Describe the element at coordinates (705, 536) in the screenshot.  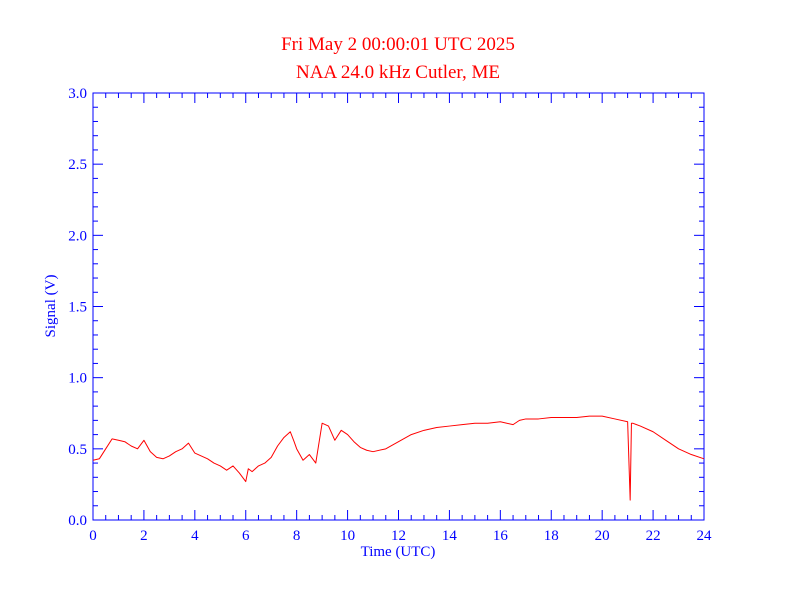
I see `x-tick-label: 24` at that location.